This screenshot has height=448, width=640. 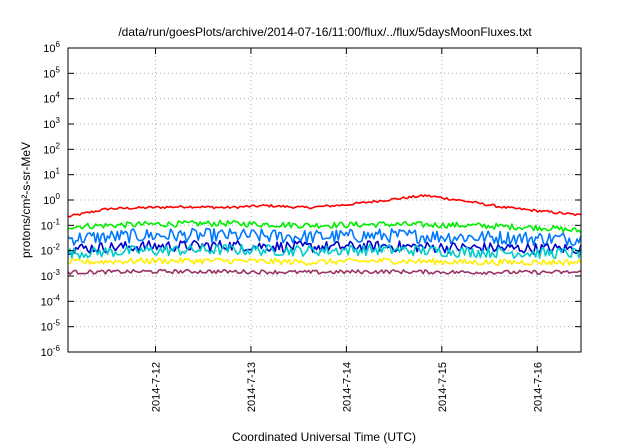 I want to click on x-tick-label: 2014-7-15, so click(x=443, y=387).